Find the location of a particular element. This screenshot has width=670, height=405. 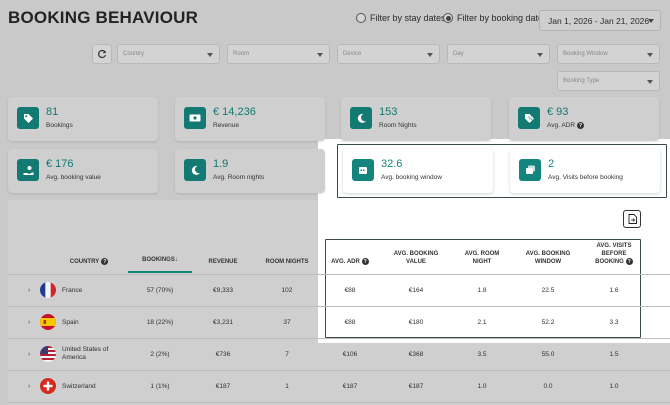

booking-window-select-placeholder: Booking Window is located at coordinates (585, 54).